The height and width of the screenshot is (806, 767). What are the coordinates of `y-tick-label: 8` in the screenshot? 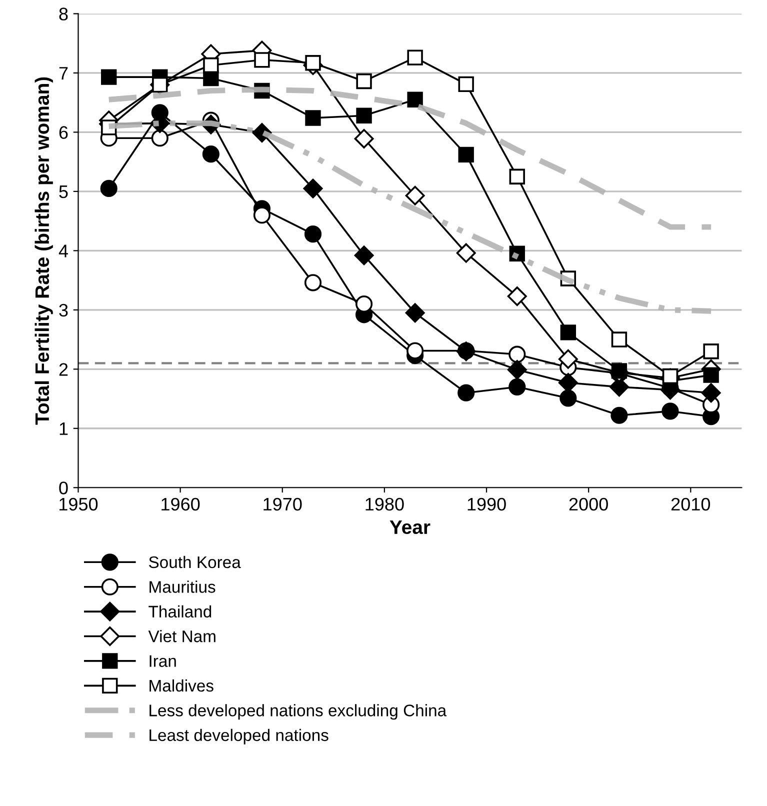 It's located at (63, 14).